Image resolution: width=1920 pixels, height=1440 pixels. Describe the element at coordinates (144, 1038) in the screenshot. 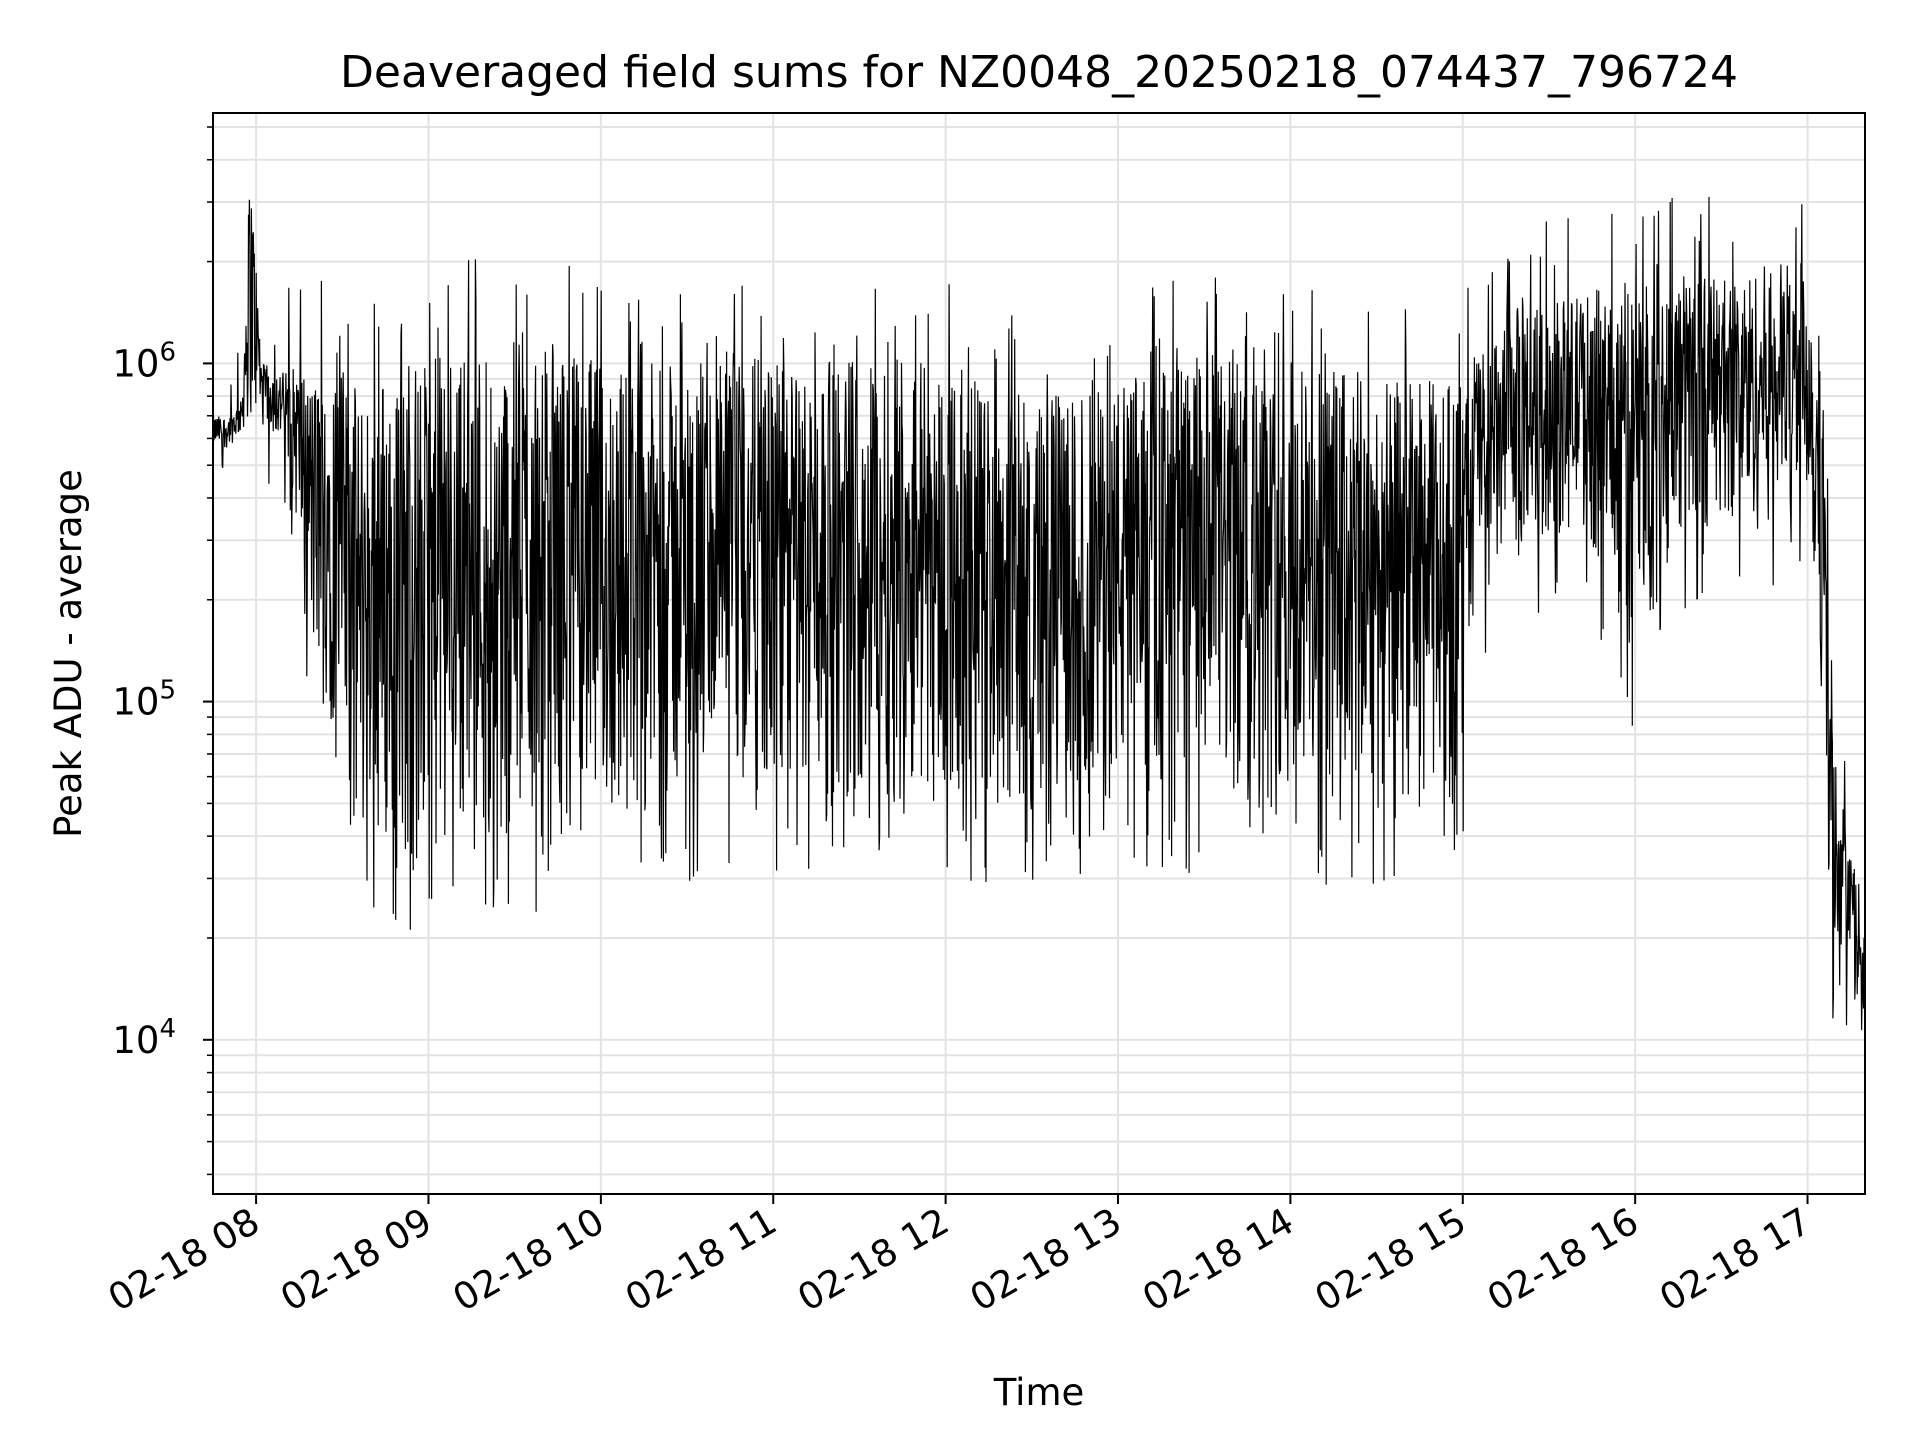

I see `y-tick-label: 104` at that location.